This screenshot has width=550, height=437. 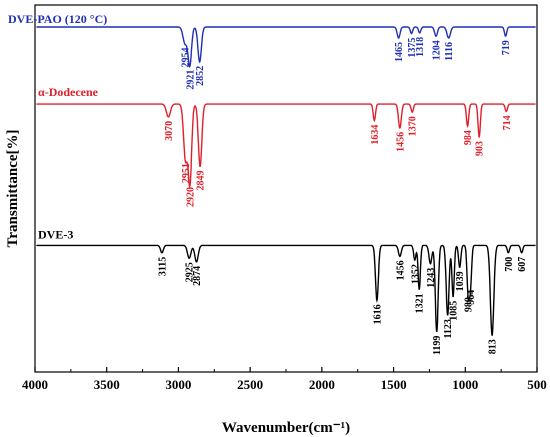 What do you see at coordinates (537, 384) in the screenshot?
I see `x-tick-label: 500` at bounding box center [537, 384].